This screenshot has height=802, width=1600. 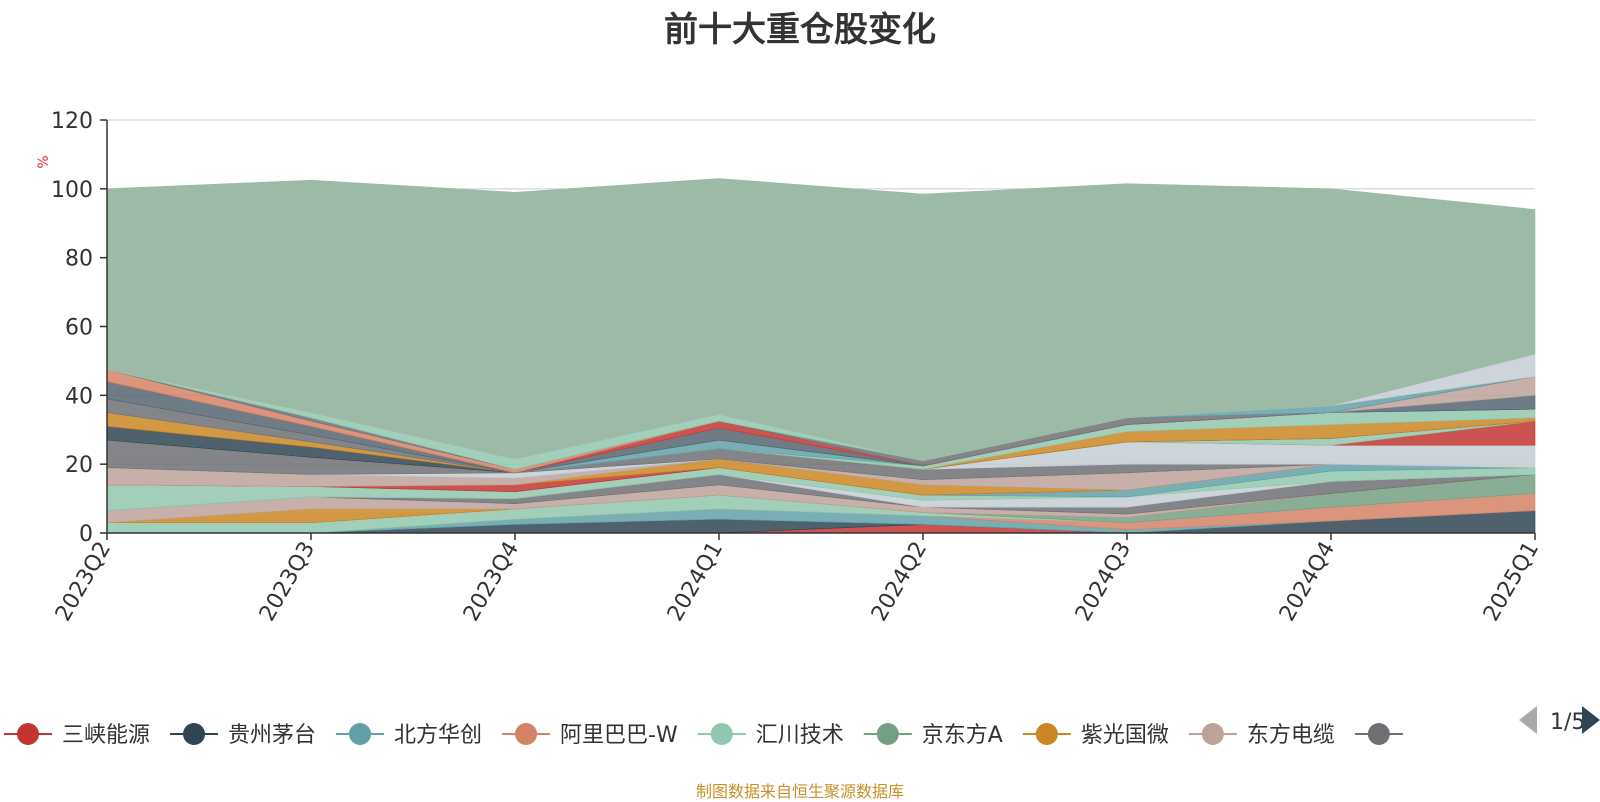 I want to click on legend-item: 东方电缆, so click(x=1261, y=735).